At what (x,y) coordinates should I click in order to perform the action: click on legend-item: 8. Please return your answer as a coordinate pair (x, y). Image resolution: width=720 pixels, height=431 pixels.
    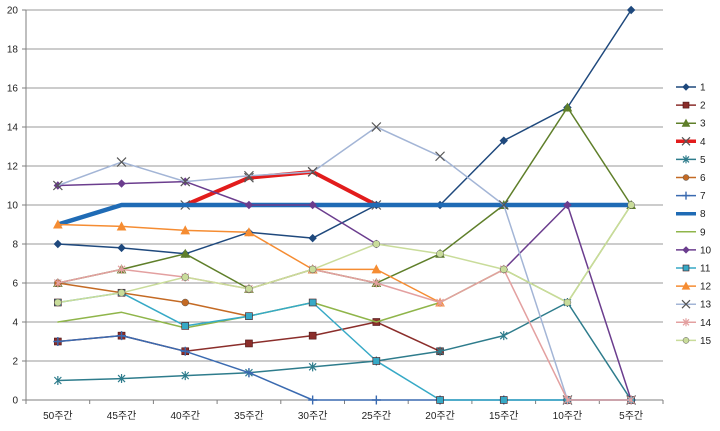
    Looking at the image, I should click on (691, 214).